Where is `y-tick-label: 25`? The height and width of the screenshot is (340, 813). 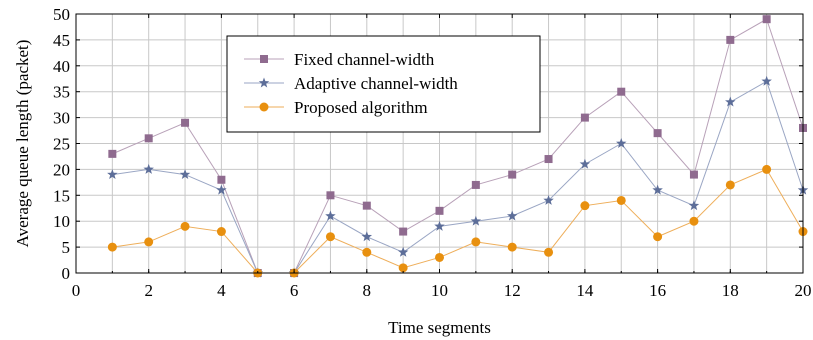 y-tick-label: 25 is located at coordinates (61, 144).